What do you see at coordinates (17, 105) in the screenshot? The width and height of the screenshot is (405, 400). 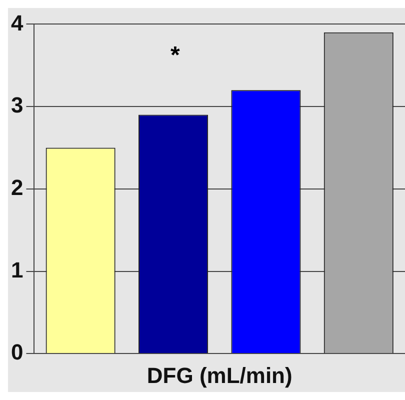 I see `y-tick-label: 3` at bounding box center [17, 105].